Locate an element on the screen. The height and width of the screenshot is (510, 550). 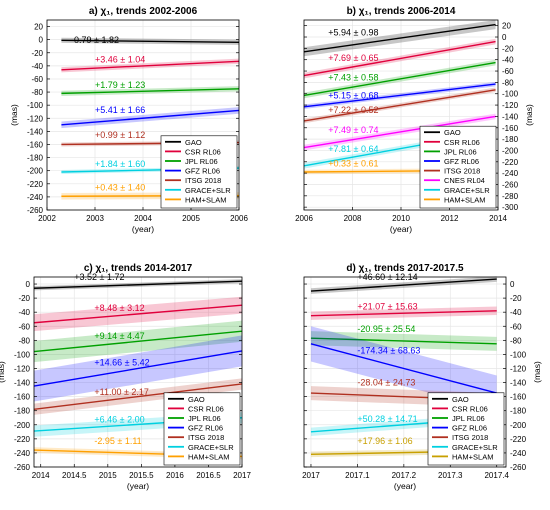
trend-label: +0.33 ± 0.61 is located at coordinates (353, 163).